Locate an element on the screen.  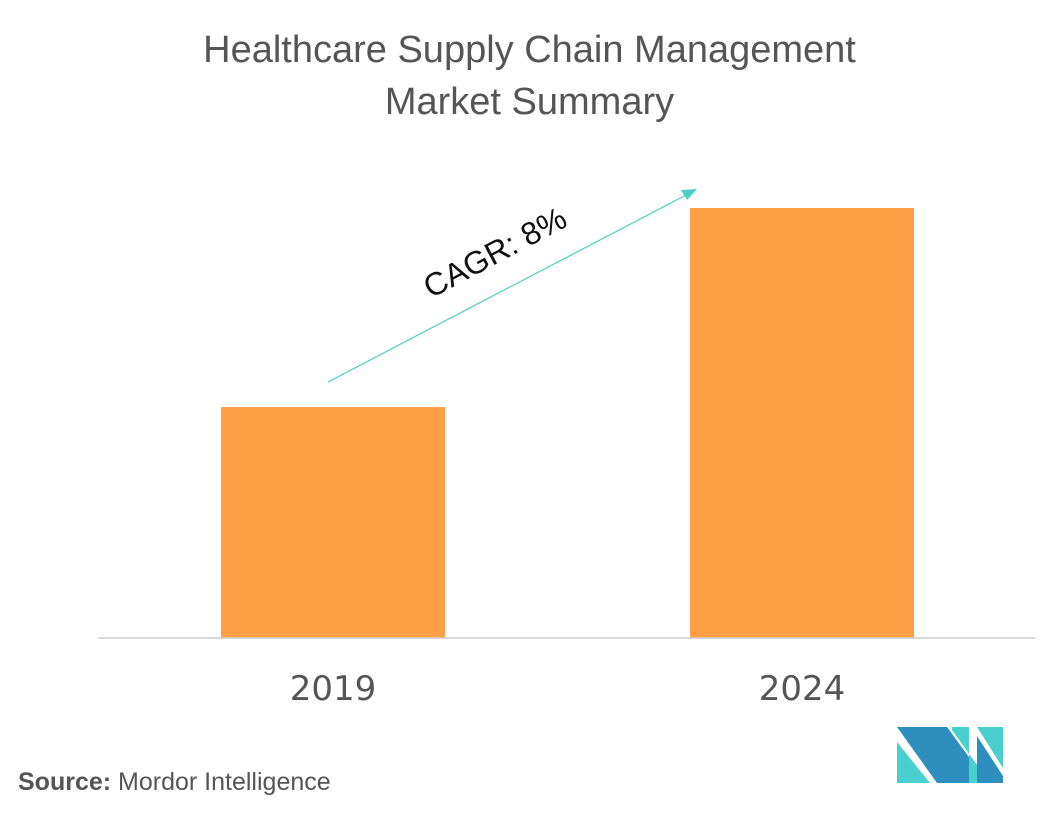
bar-2019 is located at coordinates (333, 522).